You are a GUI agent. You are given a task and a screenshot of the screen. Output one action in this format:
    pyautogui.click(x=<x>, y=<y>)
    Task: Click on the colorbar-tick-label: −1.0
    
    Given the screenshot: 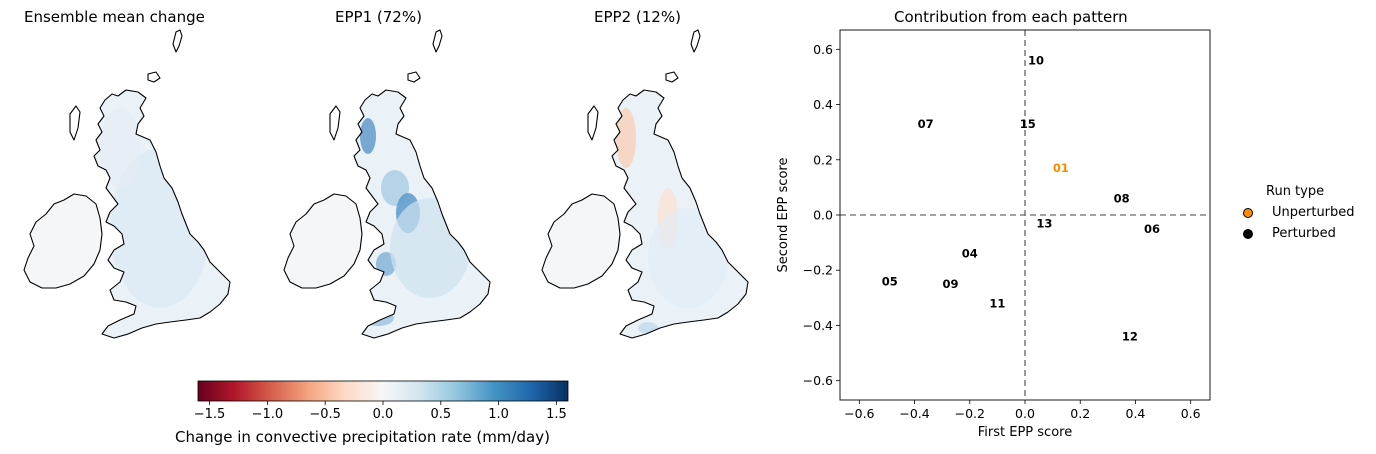 What is the action you would take?
    pyautogui.click(x=268, y=414)
    